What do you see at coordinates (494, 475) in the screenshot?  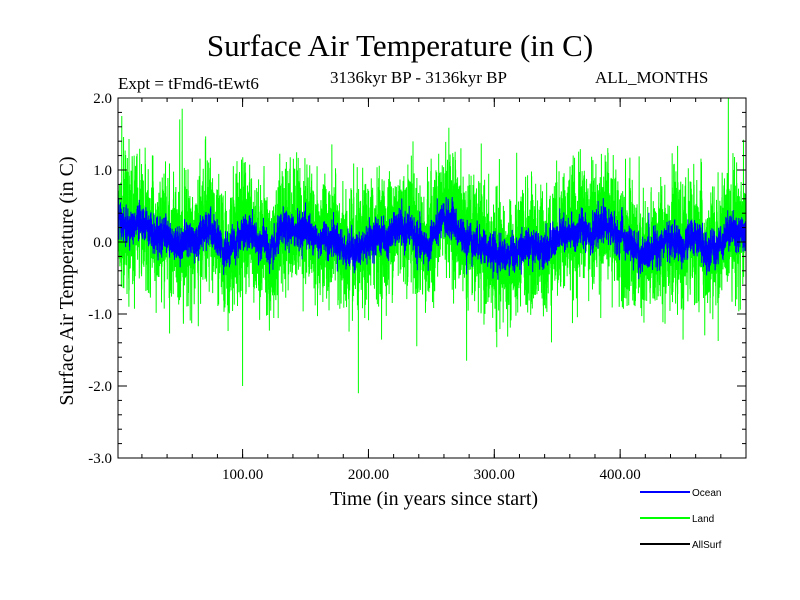 I see `x-tick-label: 300.00` at bounding box center [494, 475].